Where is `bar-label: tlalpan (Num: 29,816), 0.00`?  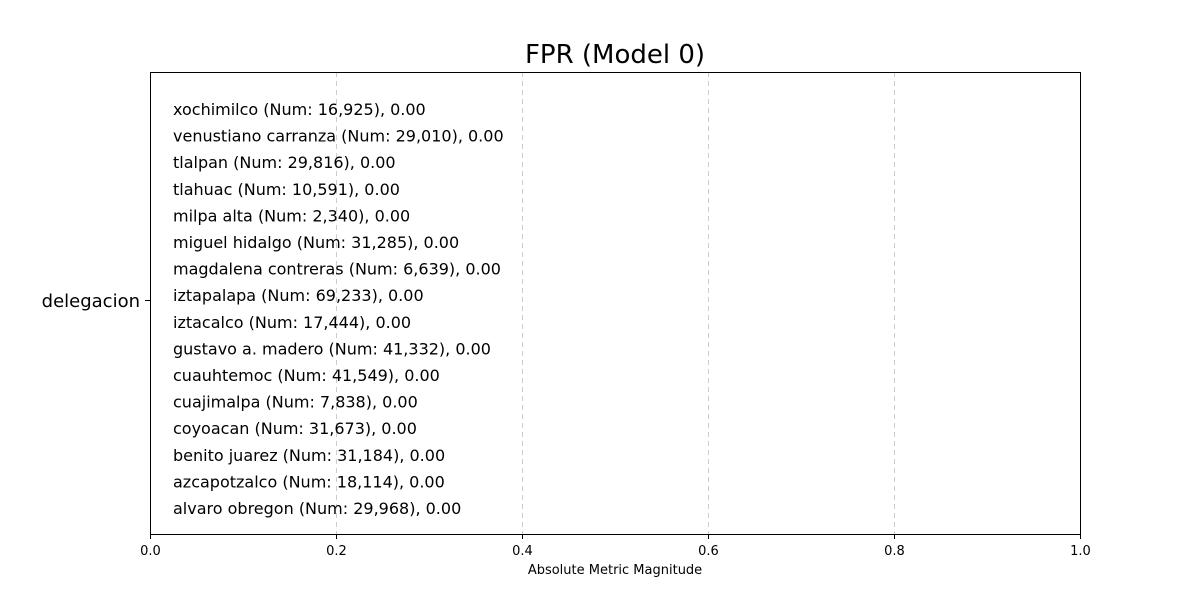 bar-label: tlalpan (Num: 29,816), 0.00 is located at coordinates (284, 162).